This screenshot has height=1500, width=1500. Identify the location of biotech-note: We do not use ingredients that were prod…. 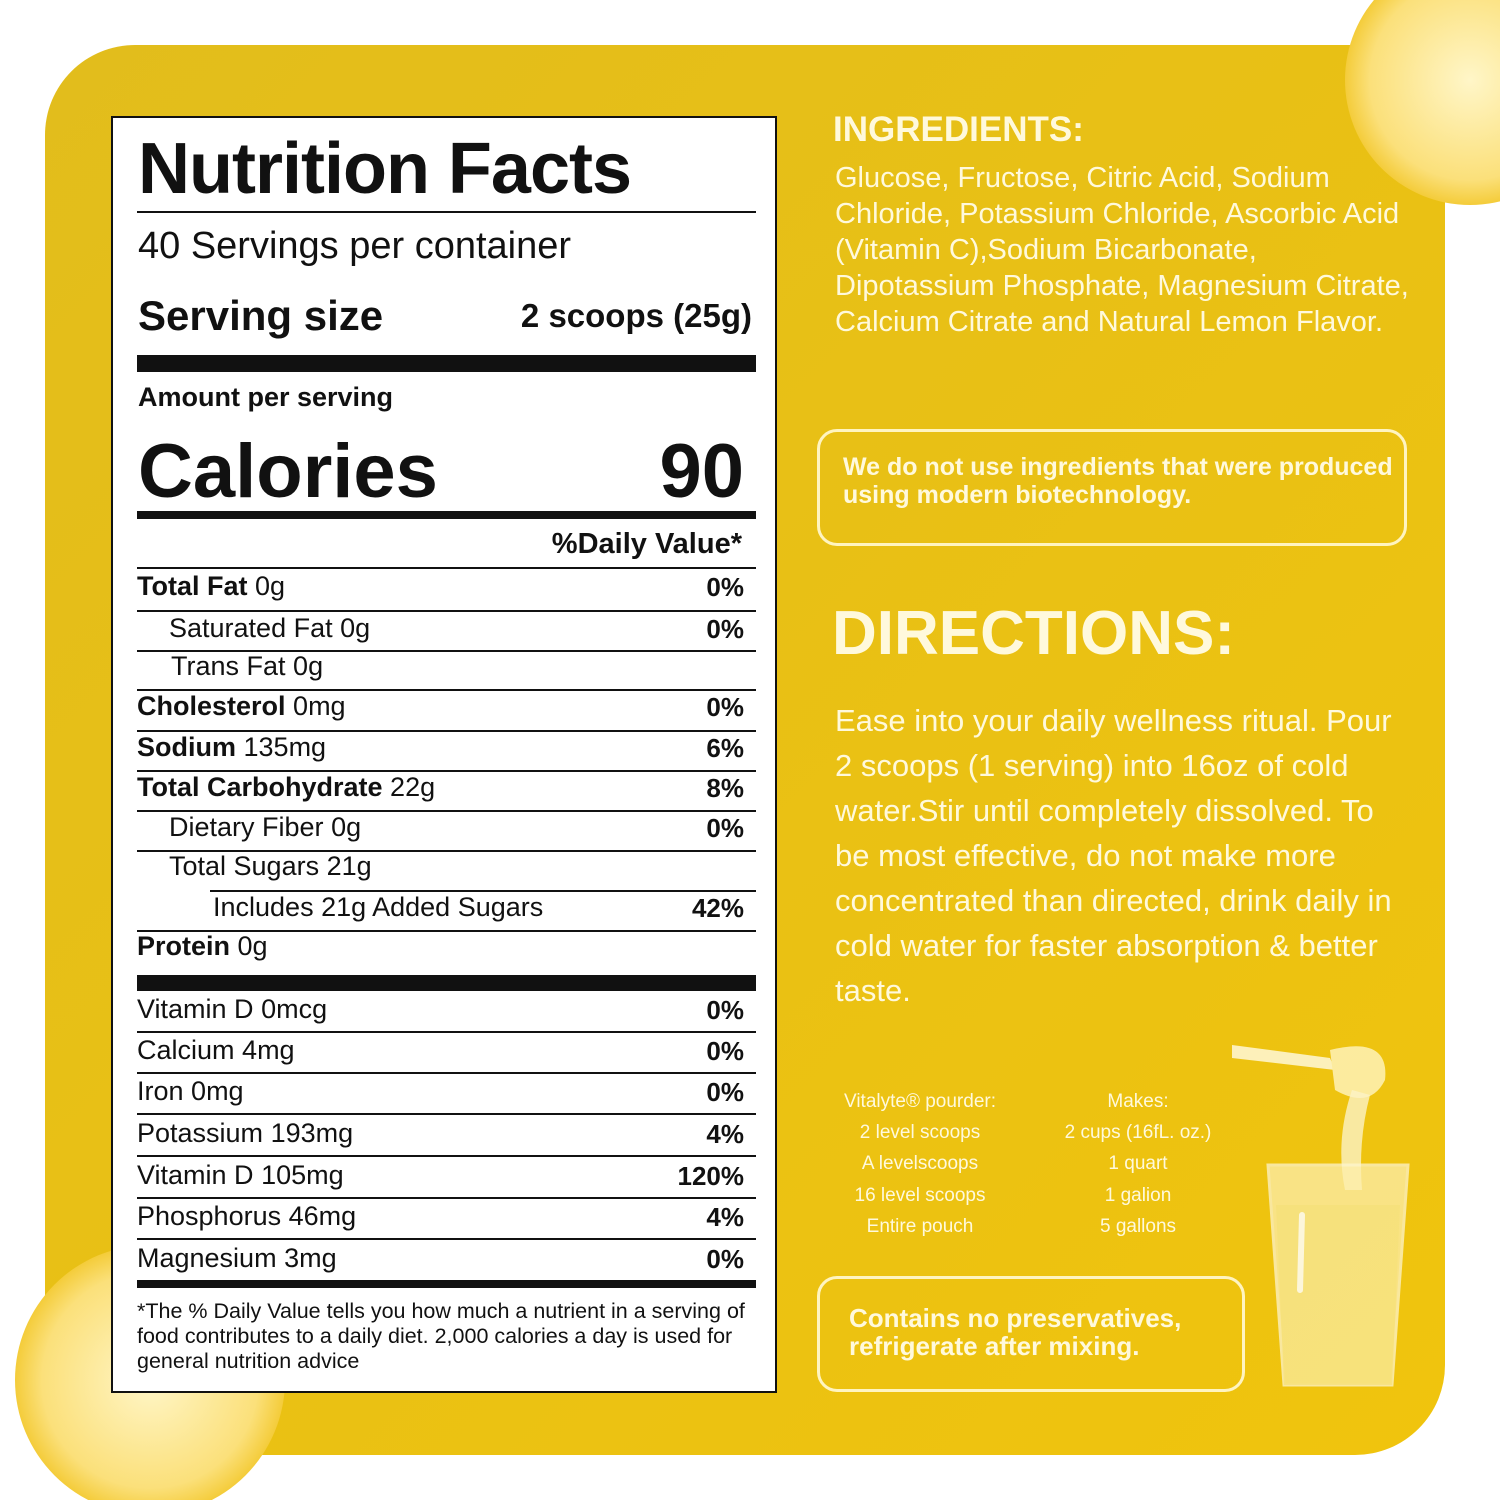
(1118, 481).